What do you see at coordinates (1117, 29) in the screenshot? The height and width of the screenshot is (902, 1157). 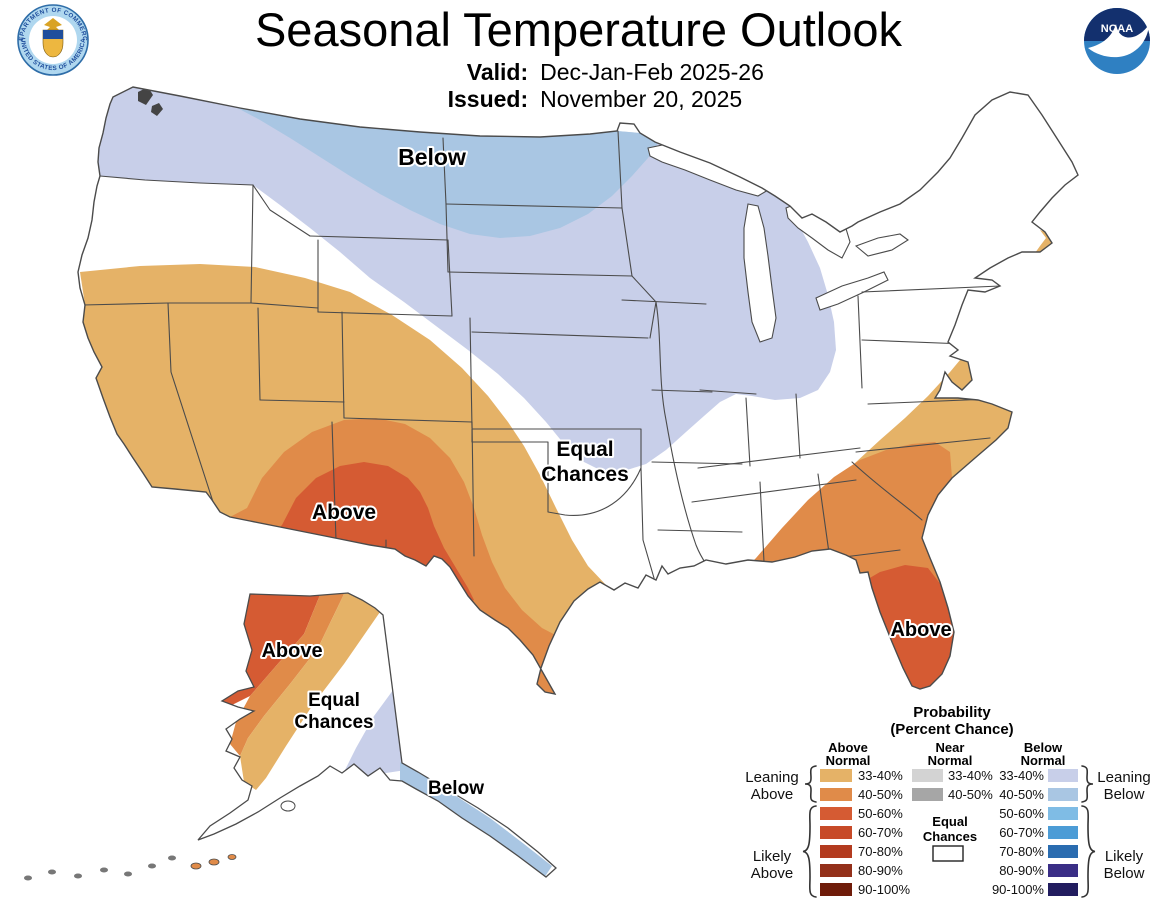 I see `noaa-logo-text: NOAA` at bounding box center [1117, 29].